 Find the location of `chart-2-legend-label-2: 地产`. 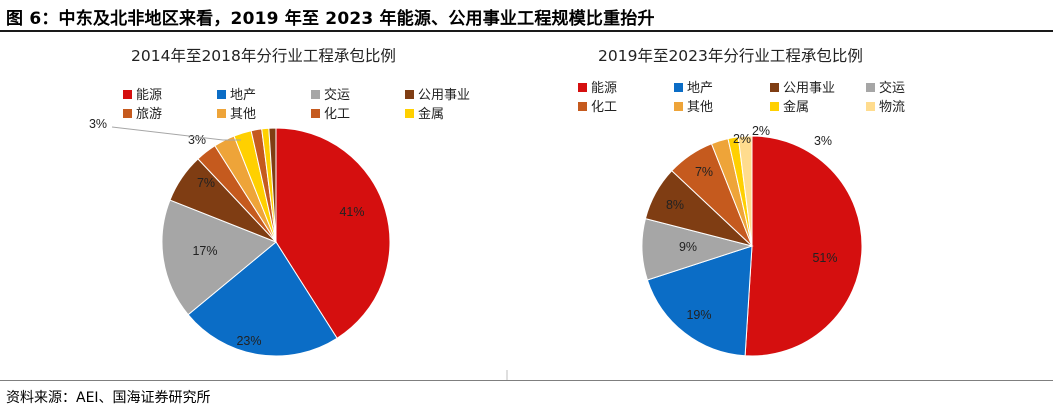

chart-2-legend-label-2: 地产 is located at coordinates (700, 88).